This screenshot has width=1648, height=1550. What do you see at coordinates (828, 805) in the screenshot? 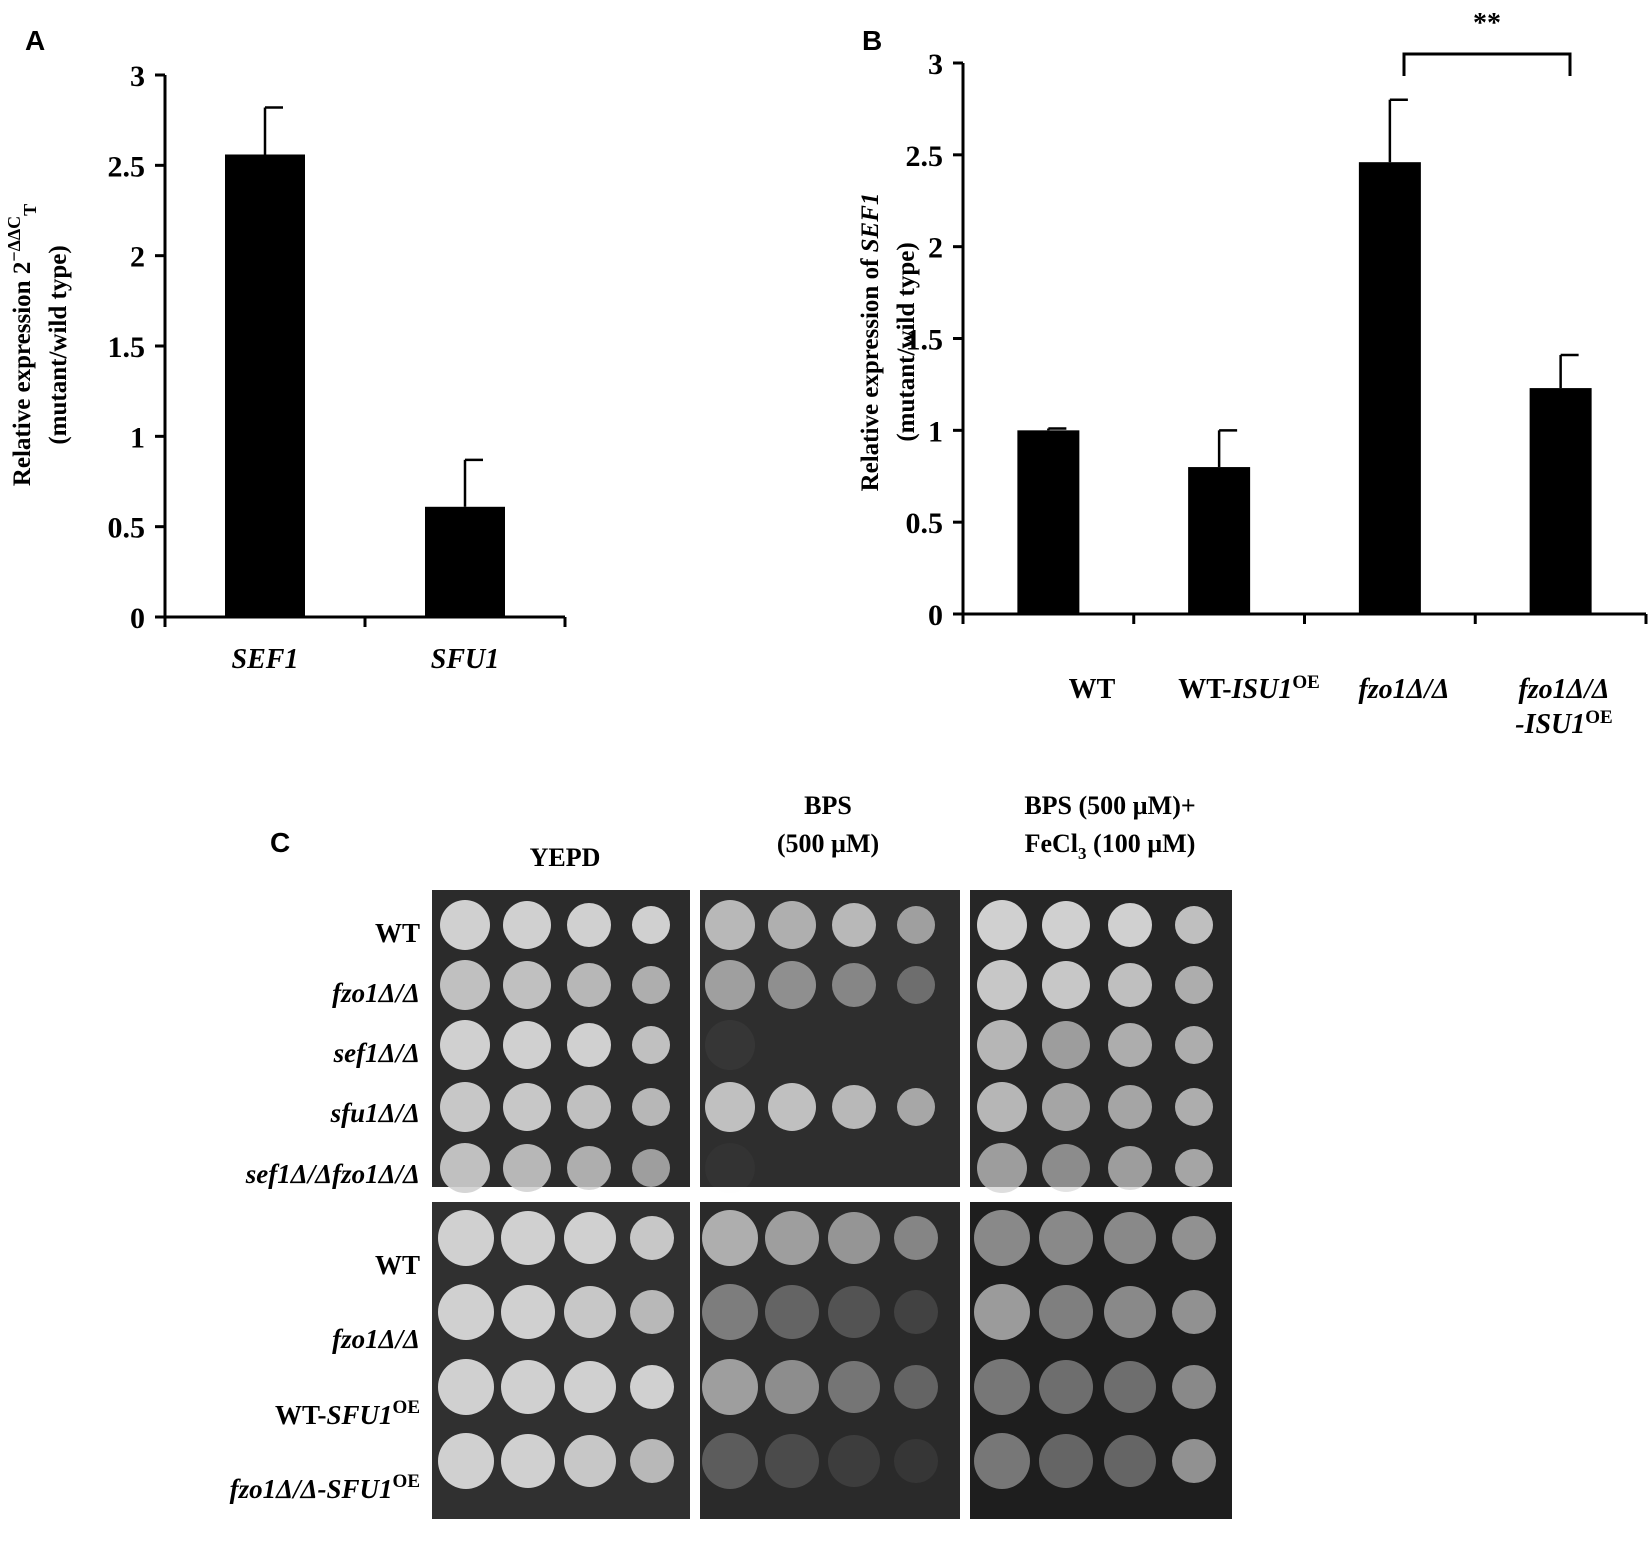
I see `condition-bps-line1: BPS` at bounding box center [828, 805].